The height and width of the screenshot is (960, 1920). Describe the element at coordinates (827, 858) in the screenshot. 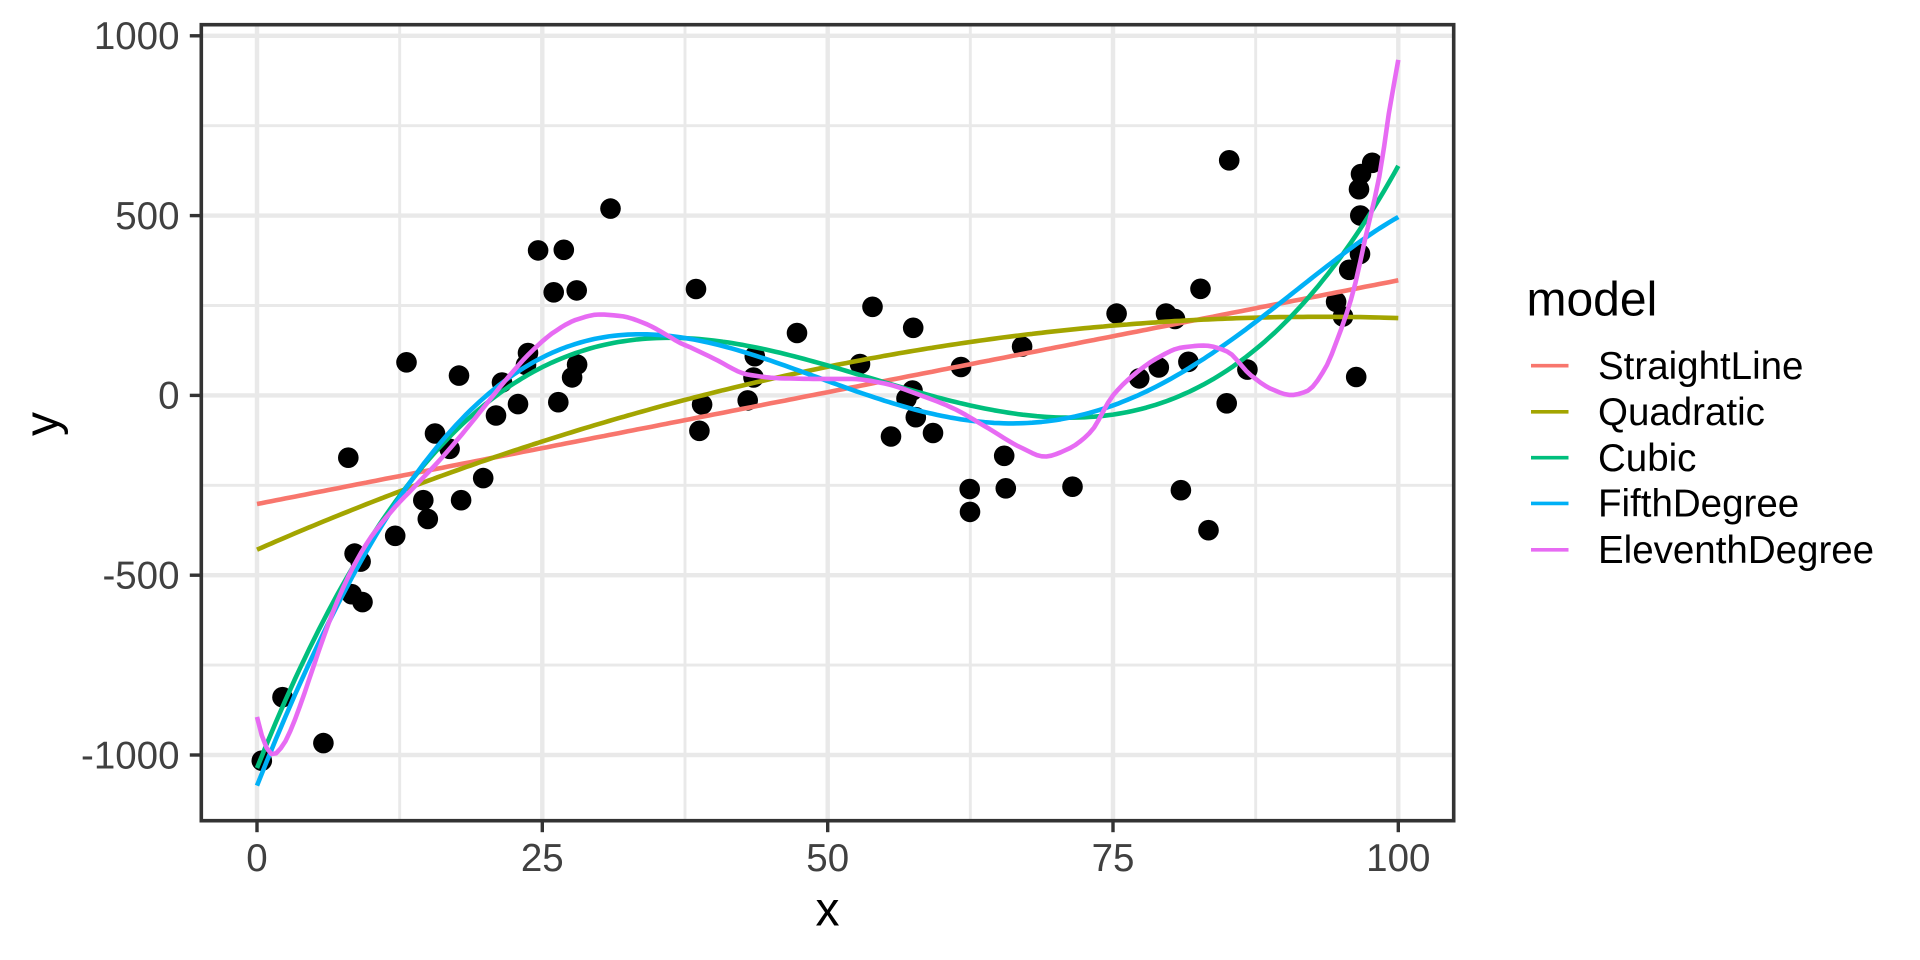

I see `svg-text: 50` at that location.